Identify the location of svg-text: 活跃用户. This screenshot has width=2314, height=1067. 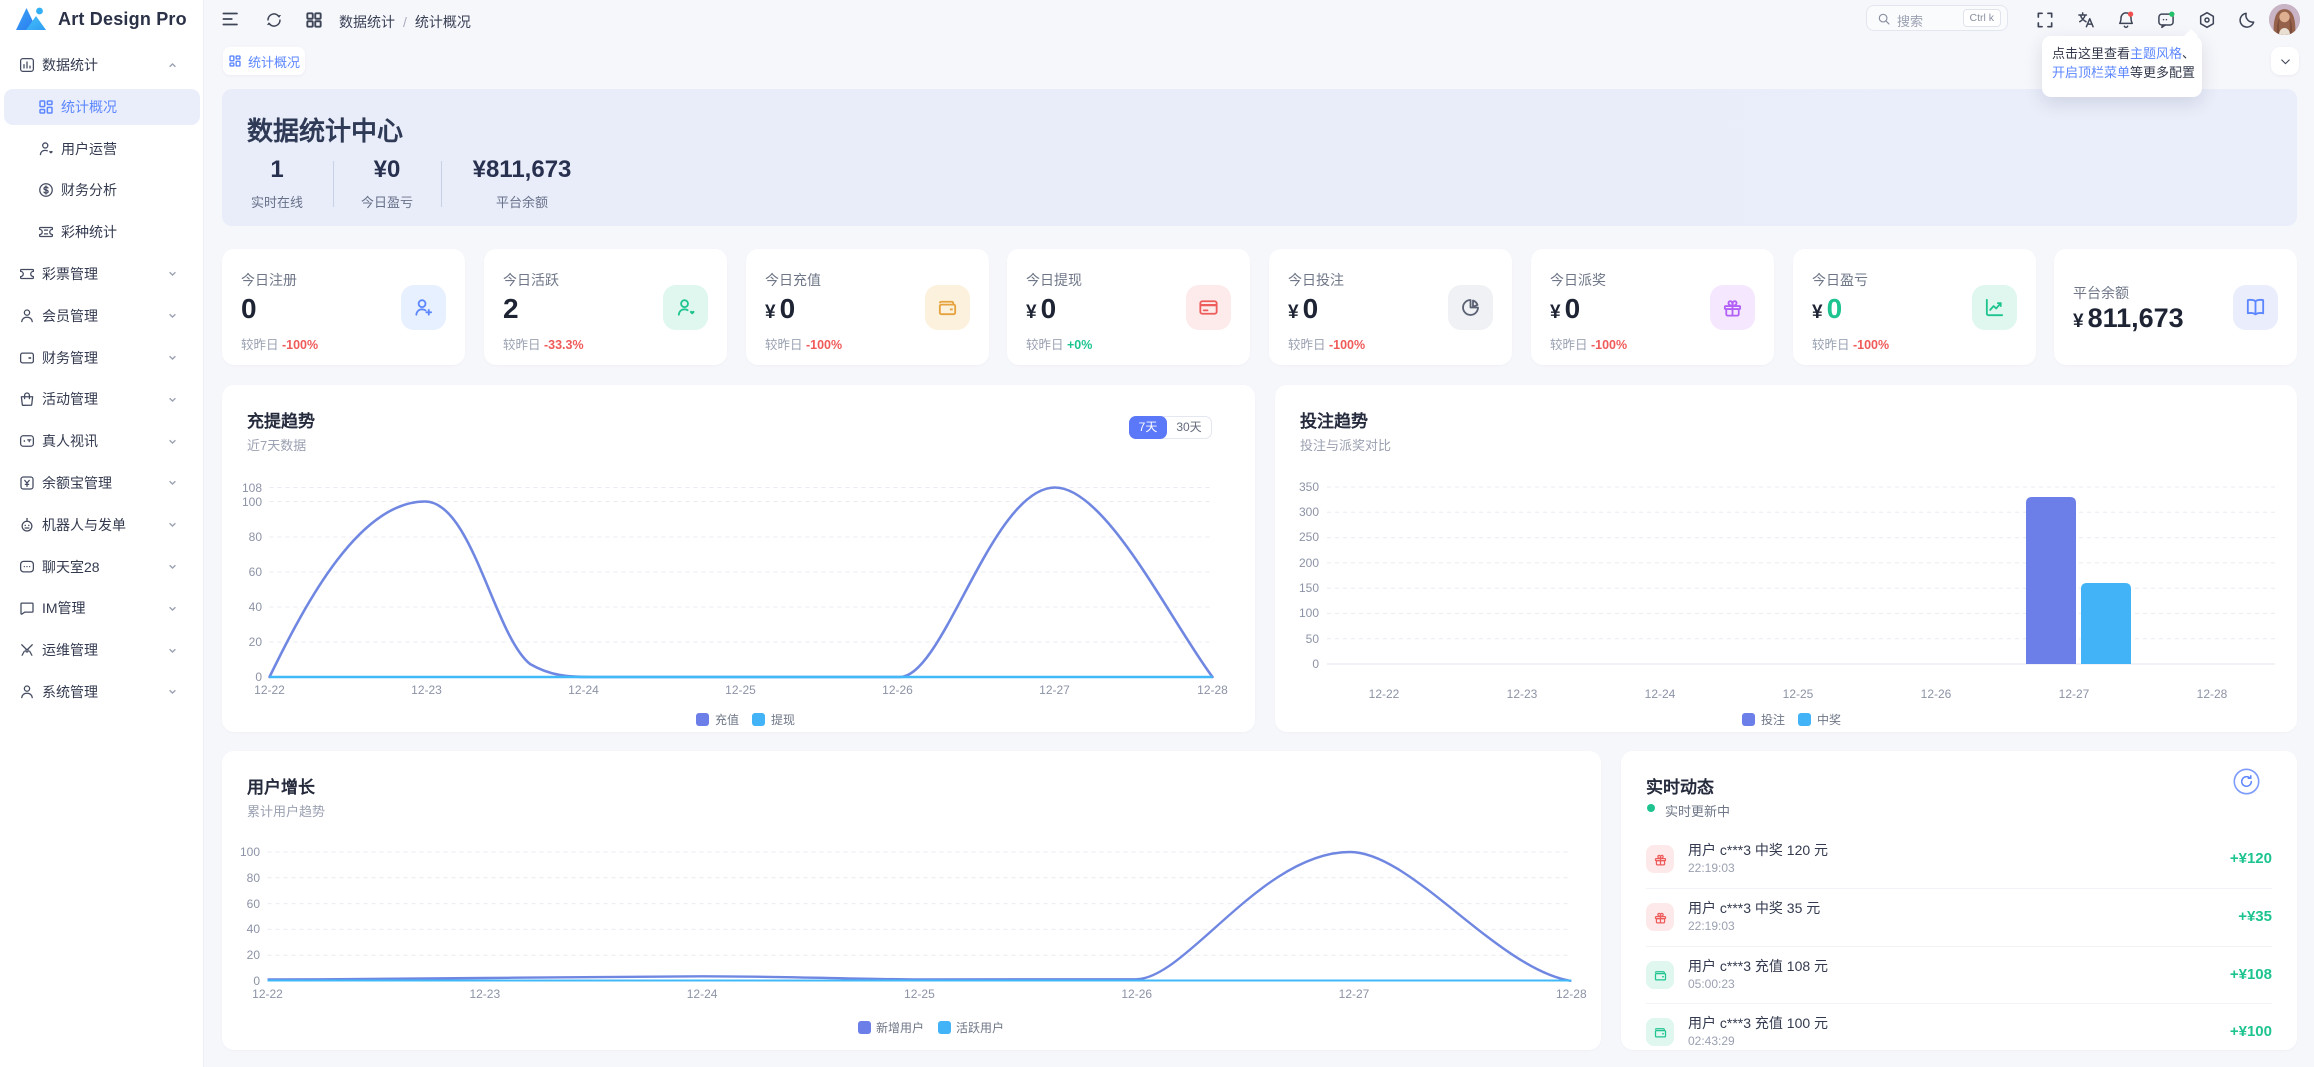
(980, 1027).